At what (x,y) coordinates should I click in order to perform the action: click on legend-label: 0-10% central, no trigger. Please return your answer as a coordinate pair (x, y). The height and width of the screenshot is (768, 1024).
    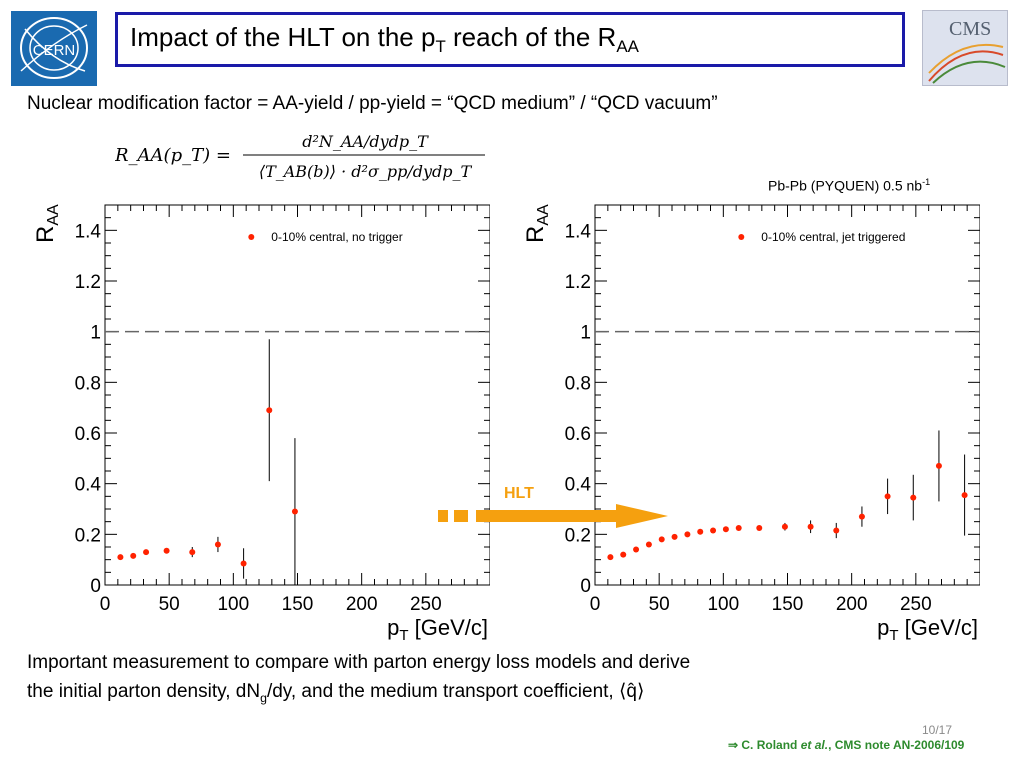
    Looking at the image, I should click on (336, 237).